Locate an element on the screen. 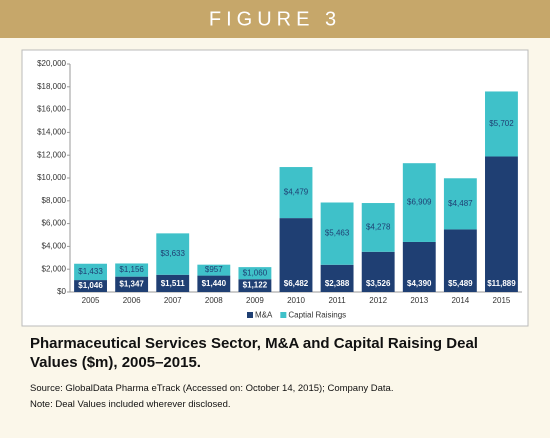 Image resolution: width=550 pixels, height=438 pixels. value-label: $1,122 is located at coordinates (255, 285).